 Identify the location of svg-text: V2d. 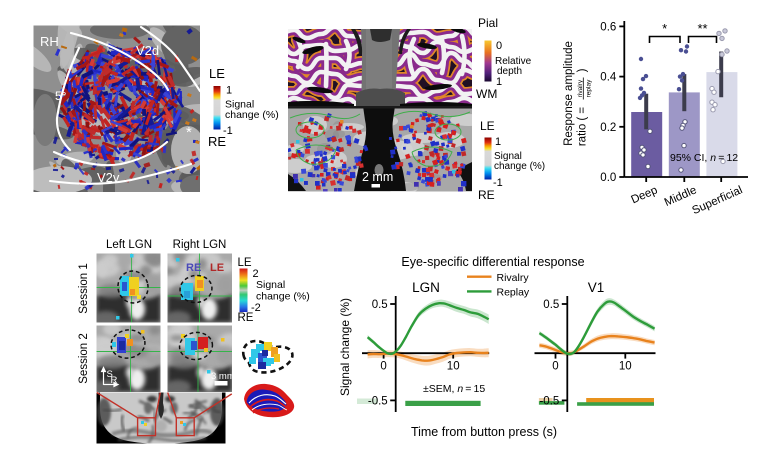
(147, 50).